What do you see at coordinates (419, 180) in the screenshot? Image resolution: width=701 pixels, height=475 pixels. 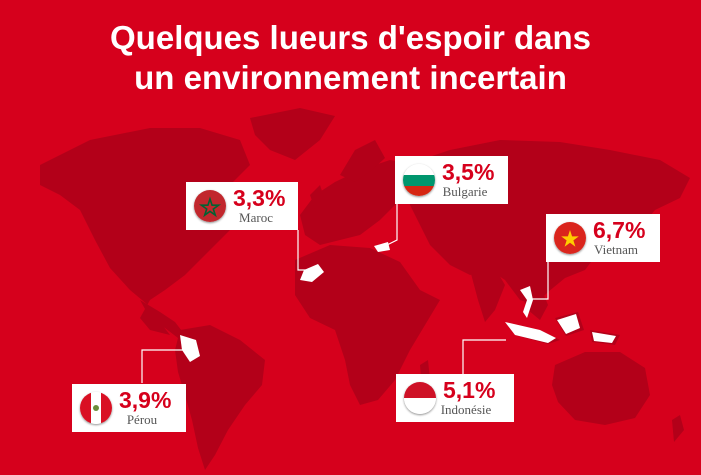 I see `bulgaria-flag-icon` at bounding box center [419, 180].